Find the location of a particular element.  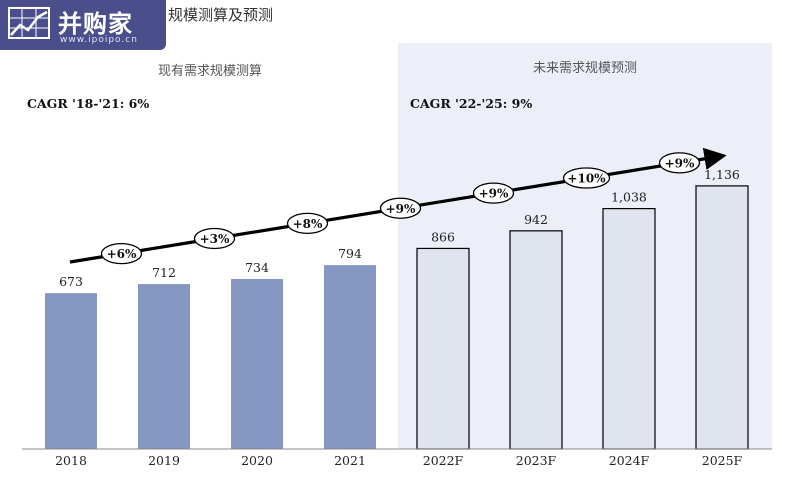

x-tick-label-2022F: 2022F is located at coordinates (443, 460).